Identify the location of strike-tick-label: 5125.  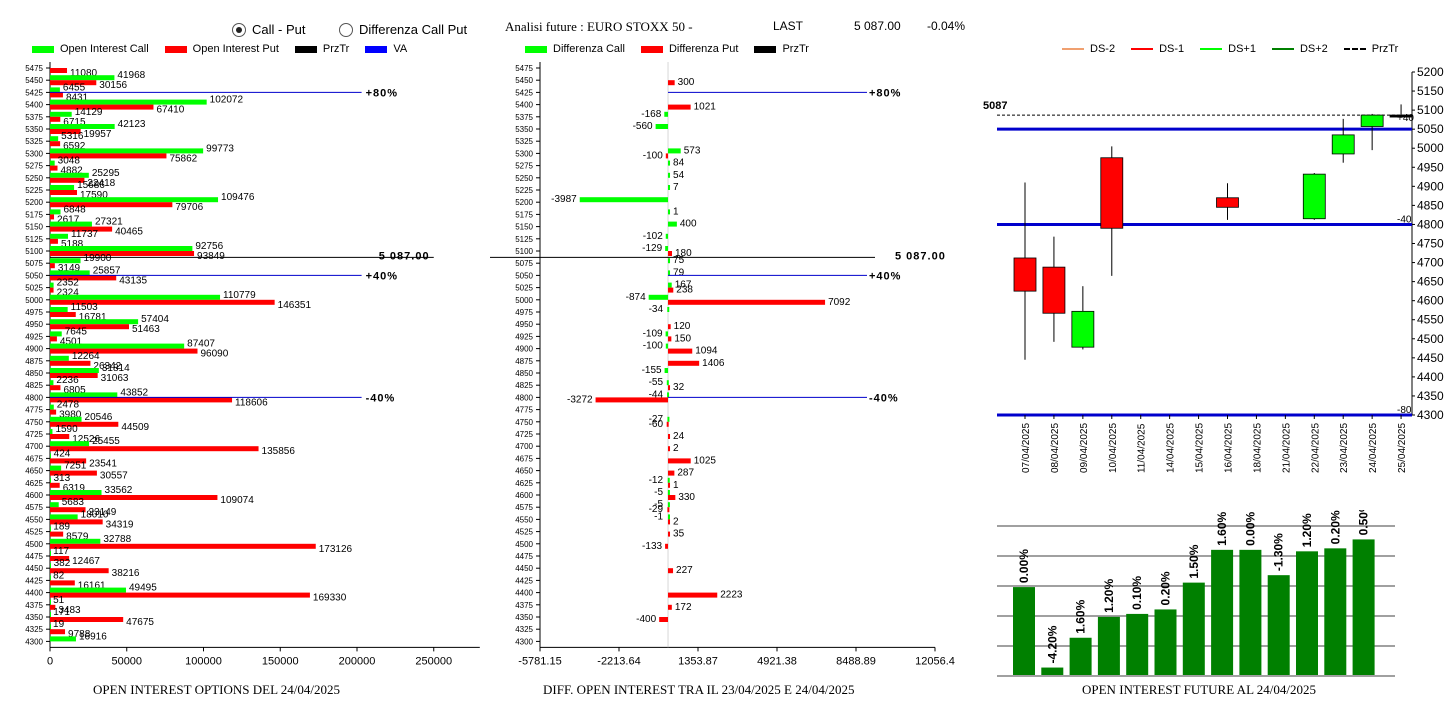
(524, 239).